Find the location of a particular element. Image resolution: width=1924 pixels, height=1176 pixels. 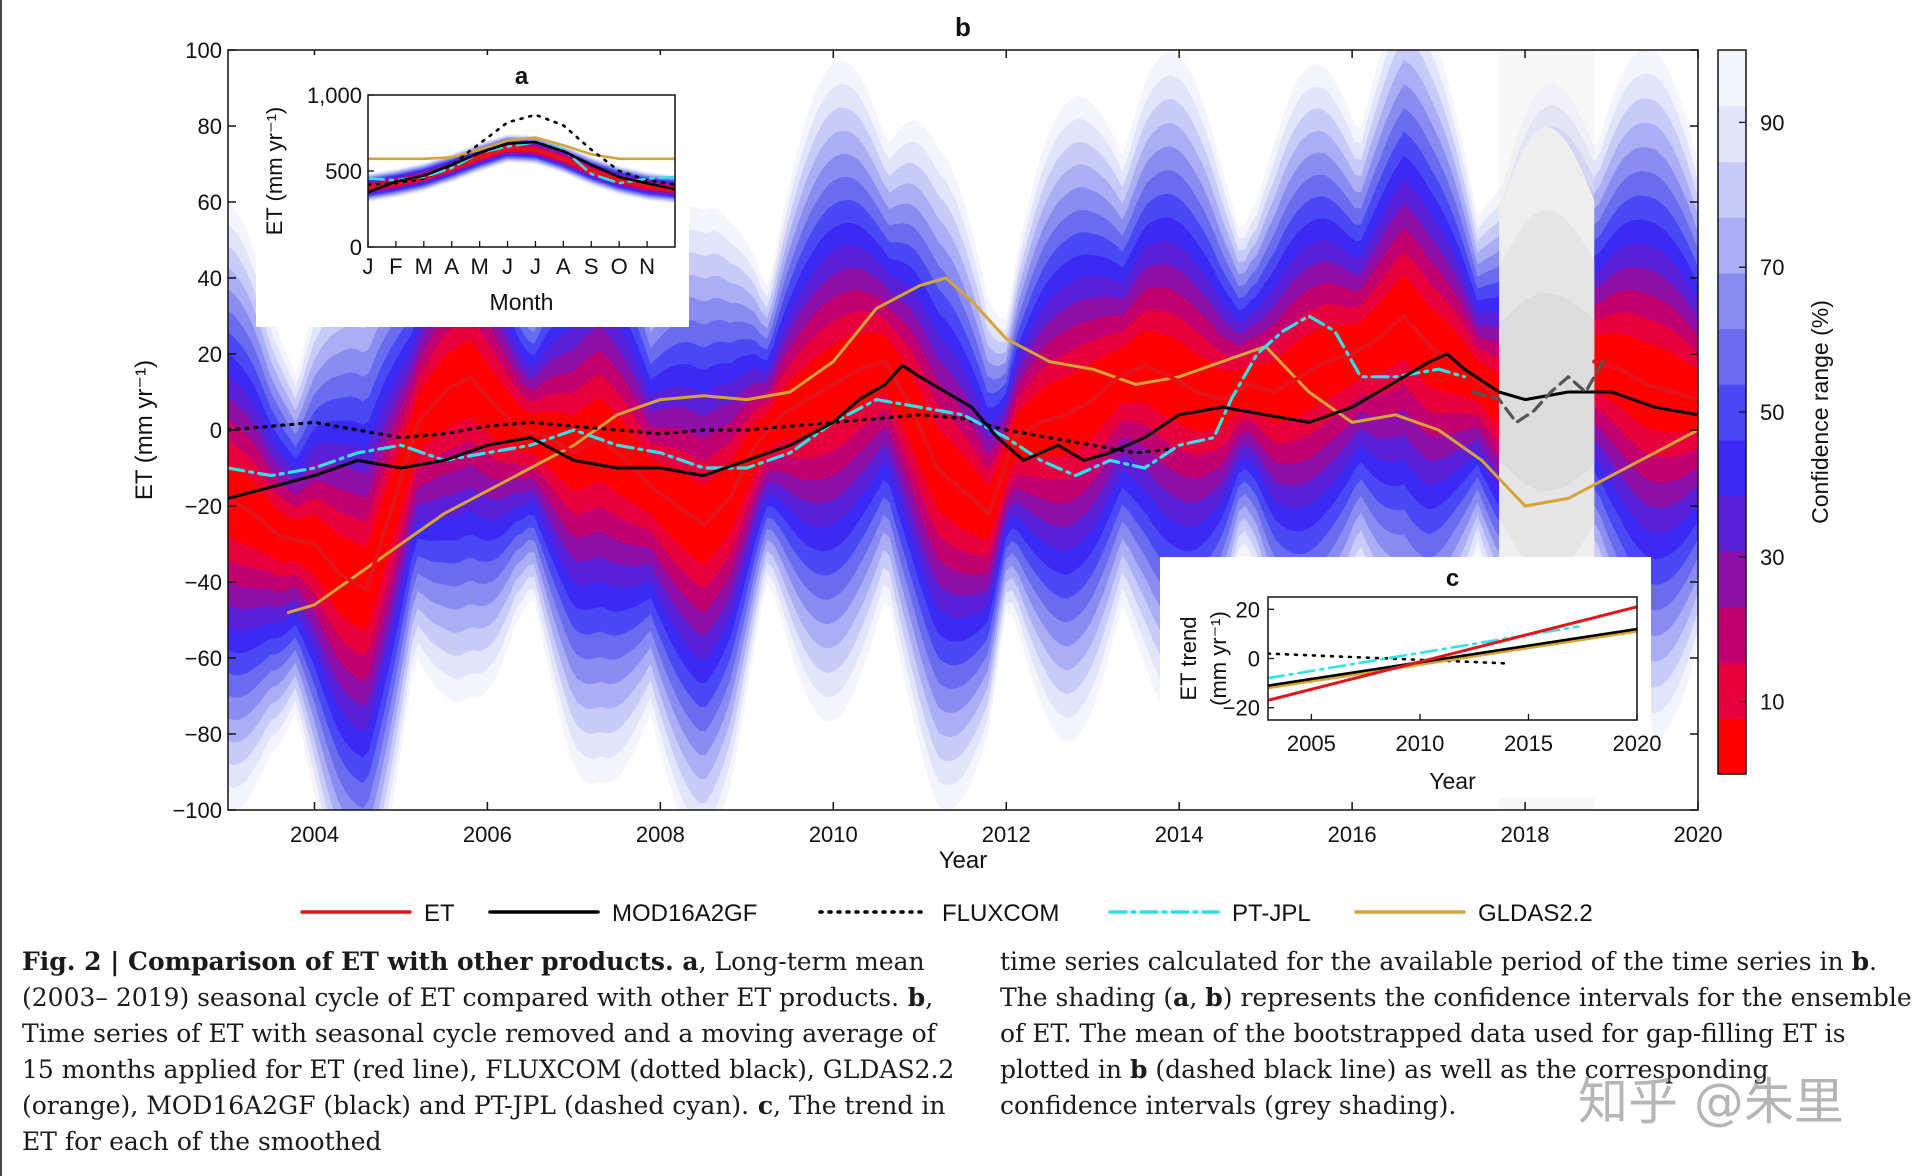

caption-panel-b: b is located at coordinates (912, 997).